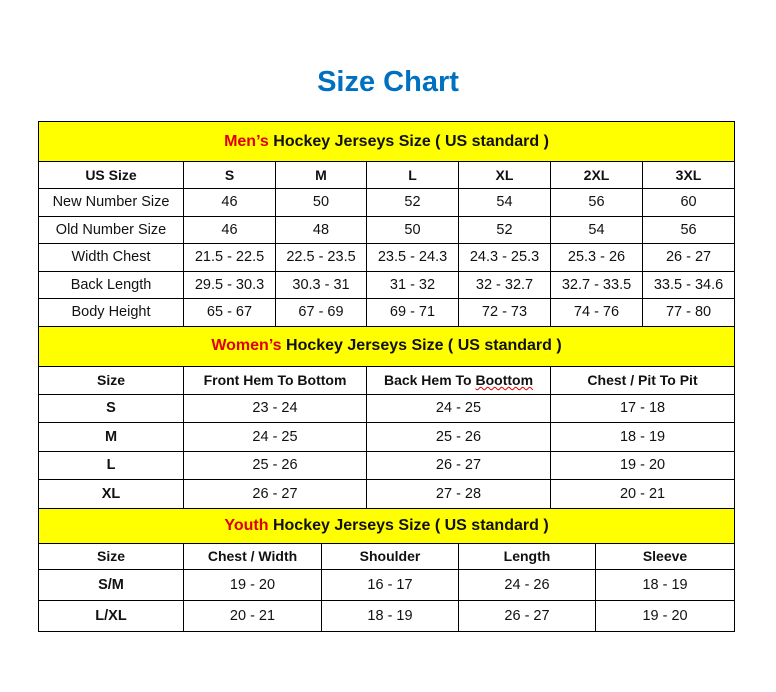 The height and width of the screenshot is (692, 776). I want to click on table-cell: 77 - 80, so click(688, 312).